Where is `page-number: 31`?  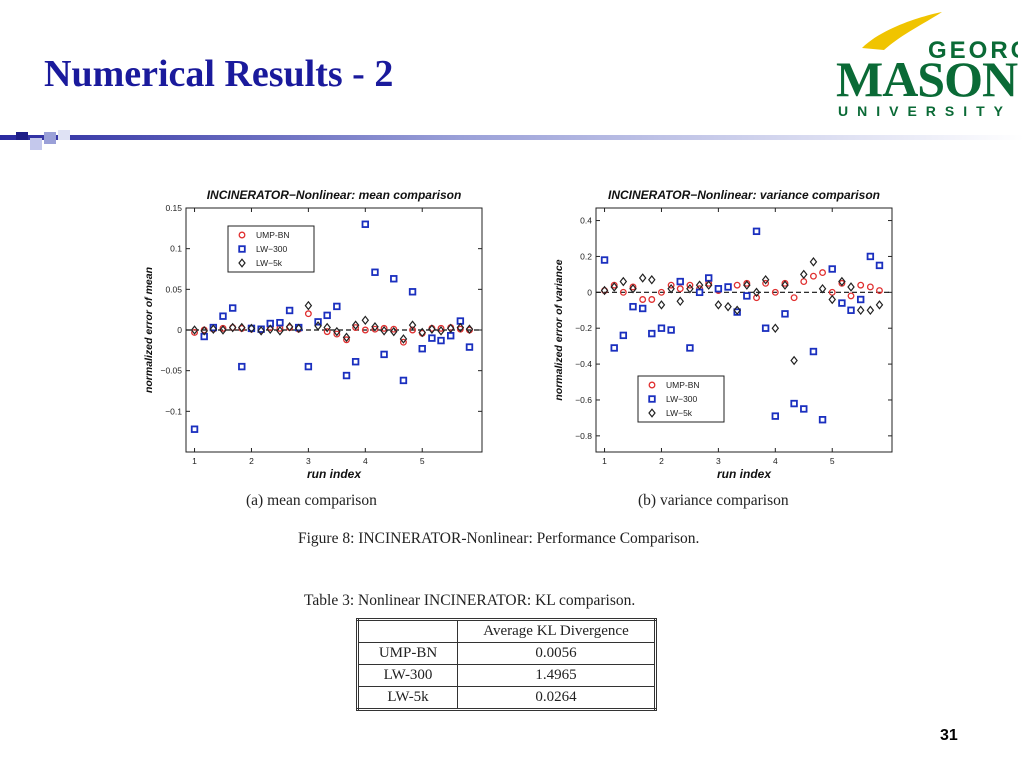 page-number: 31 is located at coordinates (949, 735).